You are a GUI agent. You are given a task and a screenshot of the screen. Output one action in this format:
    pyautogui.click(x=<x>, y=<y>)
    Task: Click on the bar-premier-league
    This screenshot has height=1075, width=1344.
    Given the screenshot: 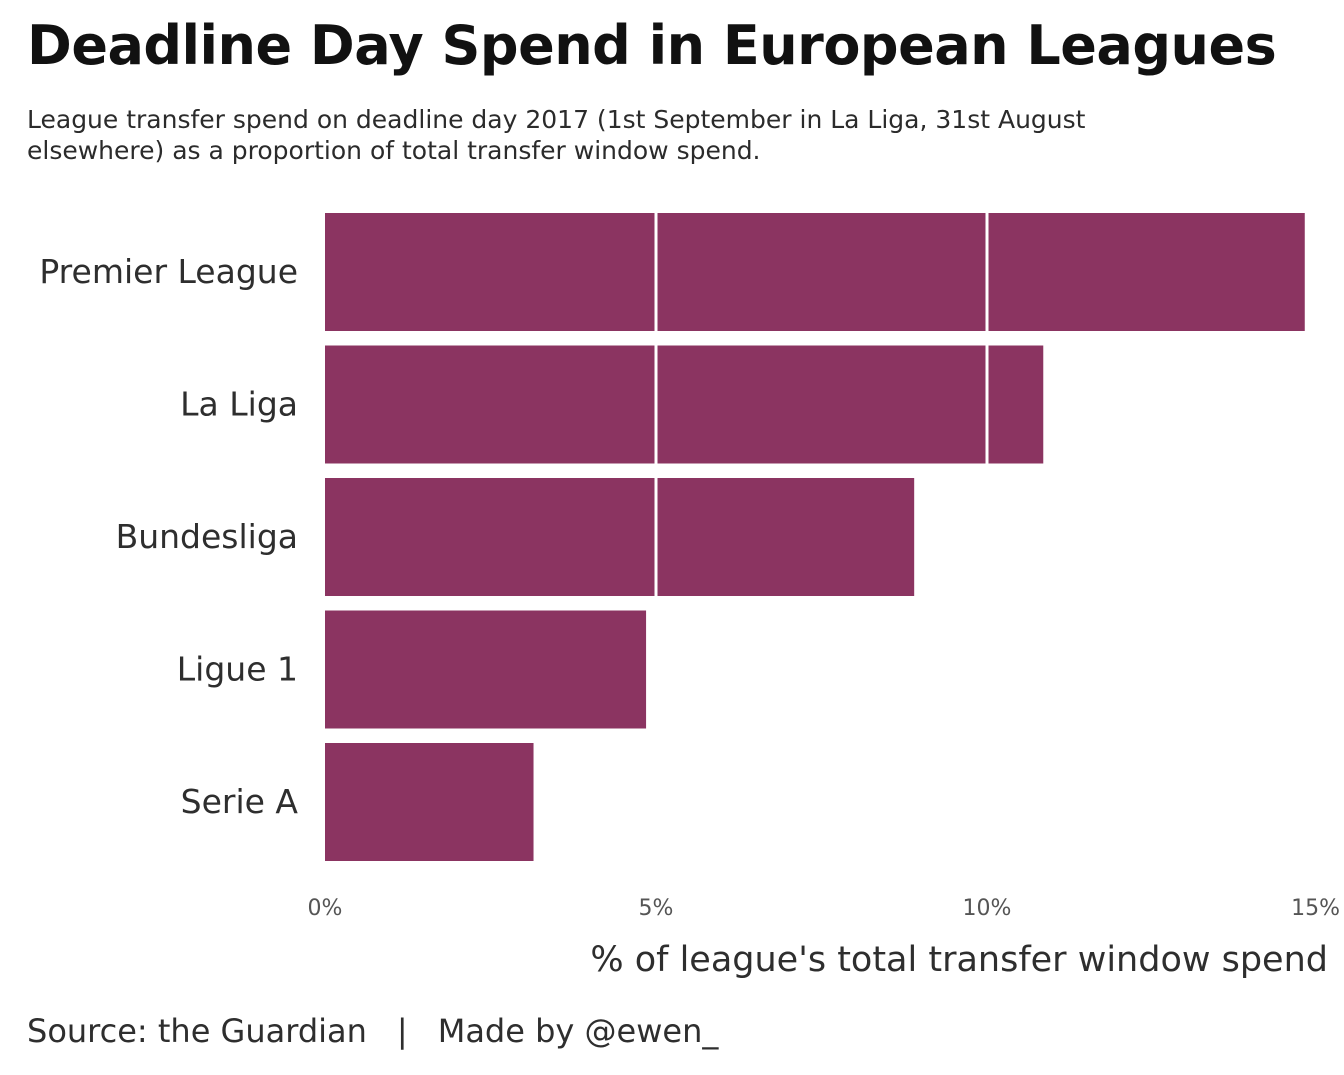 What is the action you would take?
    pyautogui.click(x=815, y=272)
    